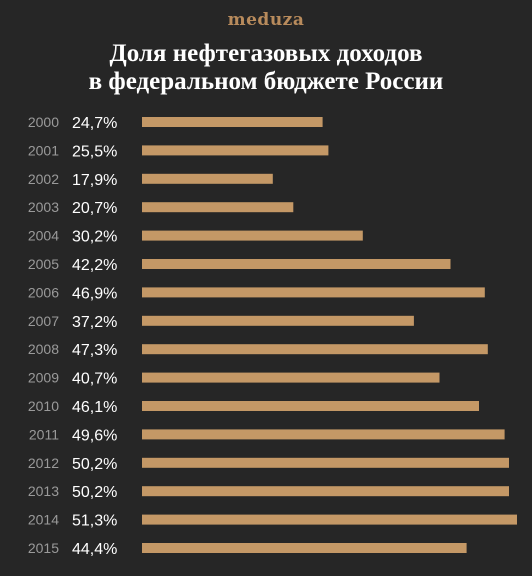  Describe the element at coordinates (94, 435) in the screenshot. I see `value-label-2011: 49,6%` at that location.